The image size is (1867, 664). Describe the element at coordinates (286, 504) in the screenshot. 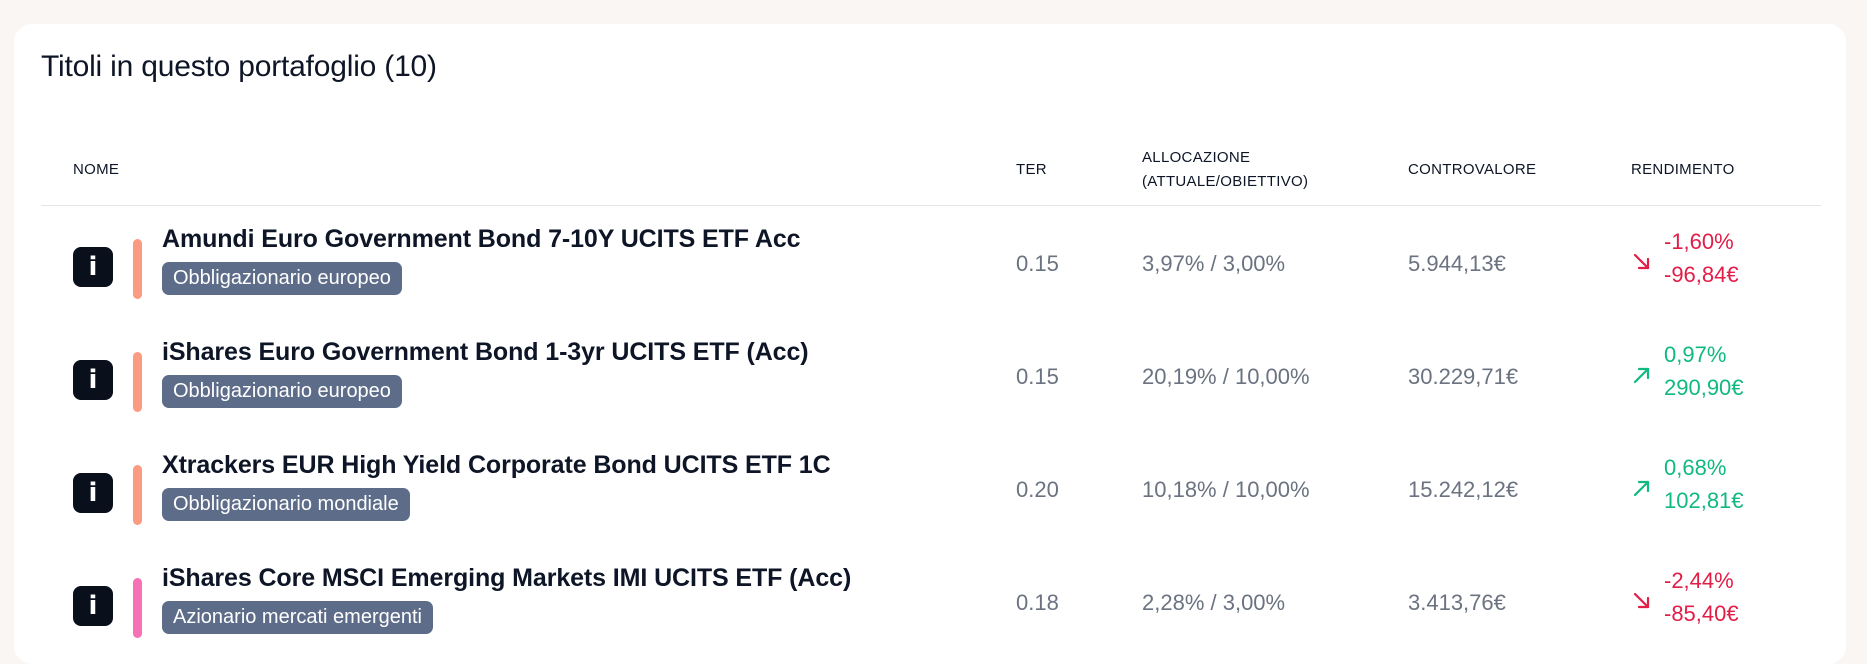

I see `category-tag: Obbligazionario mondiale` at that location.